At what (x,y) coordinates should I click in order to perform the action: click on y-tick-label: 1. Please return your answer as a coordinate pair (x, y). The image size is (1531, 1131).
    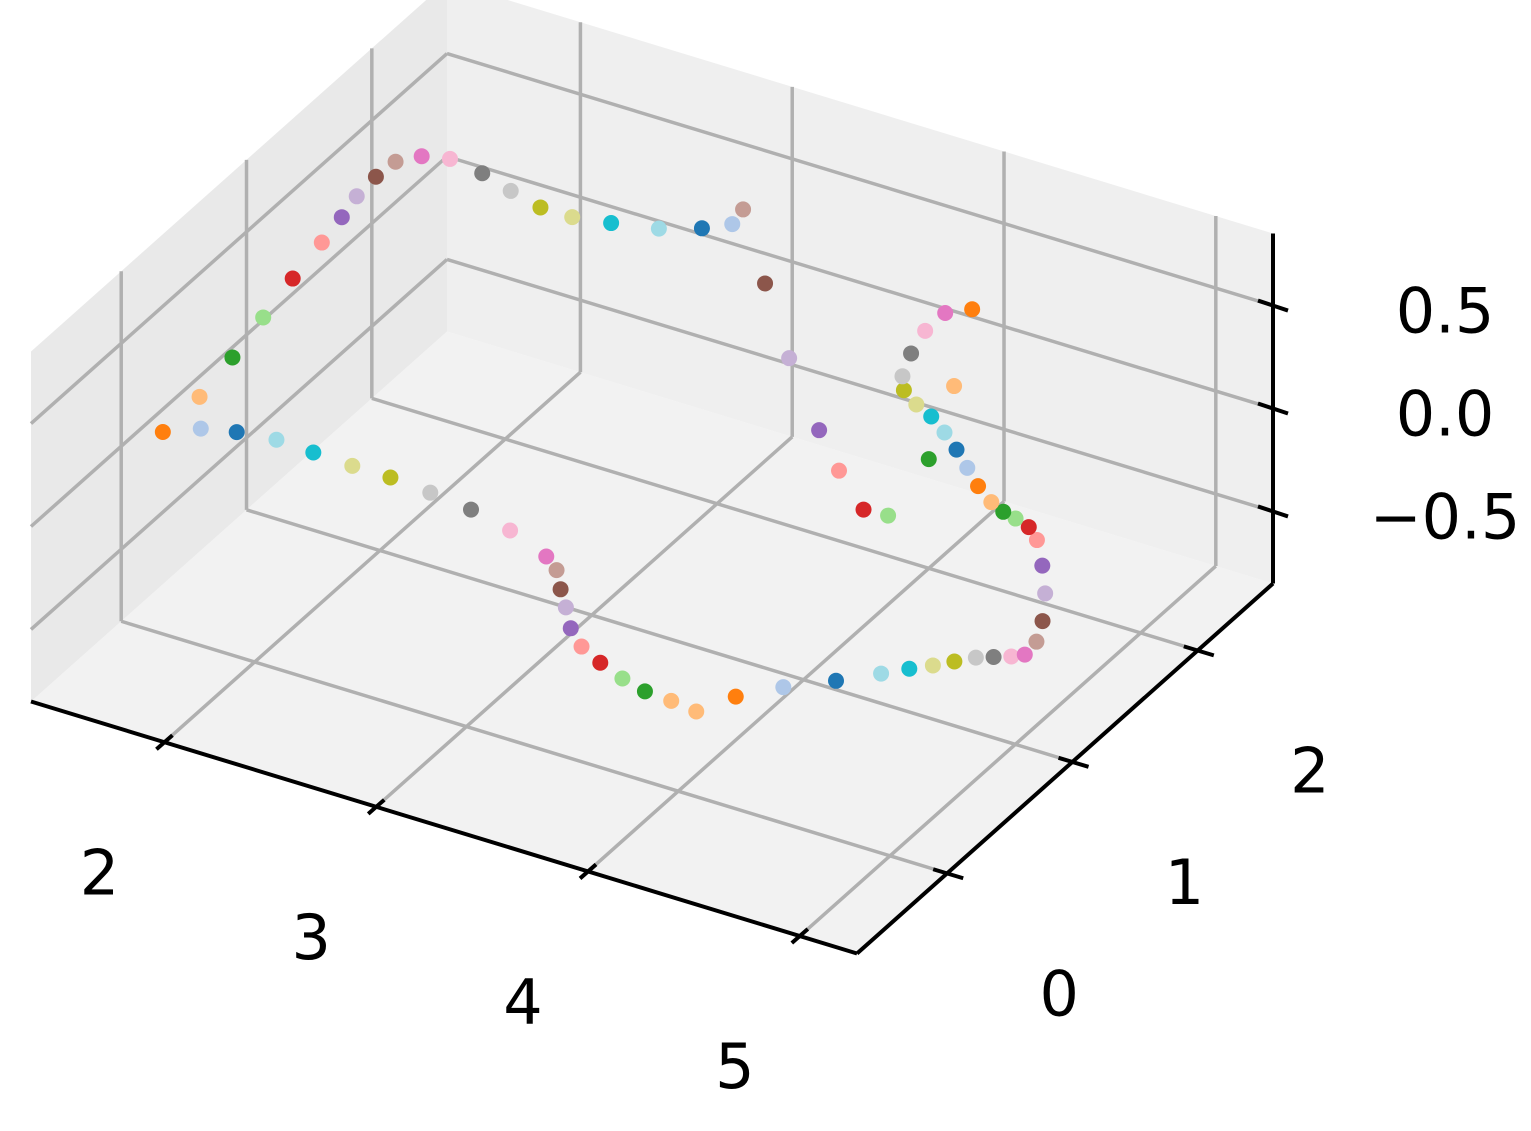
    Looking at the image, I should click on (1184, 882).